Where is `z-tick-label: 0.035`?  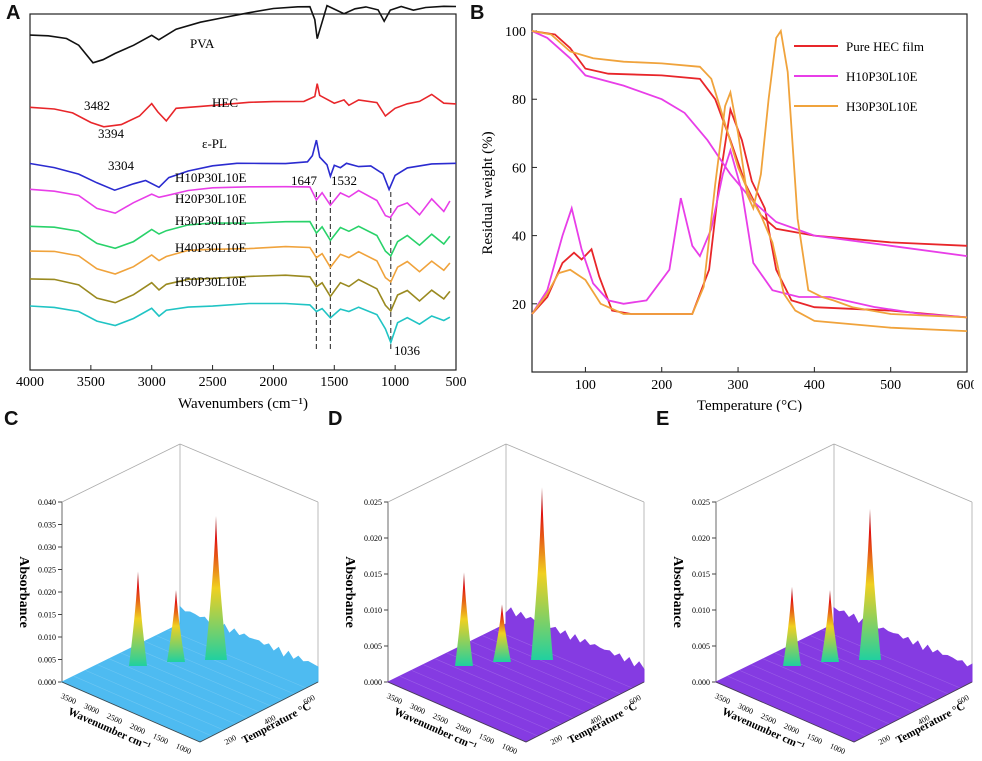
z-tick-label: 0.035 is located at coordinates (47, 525).